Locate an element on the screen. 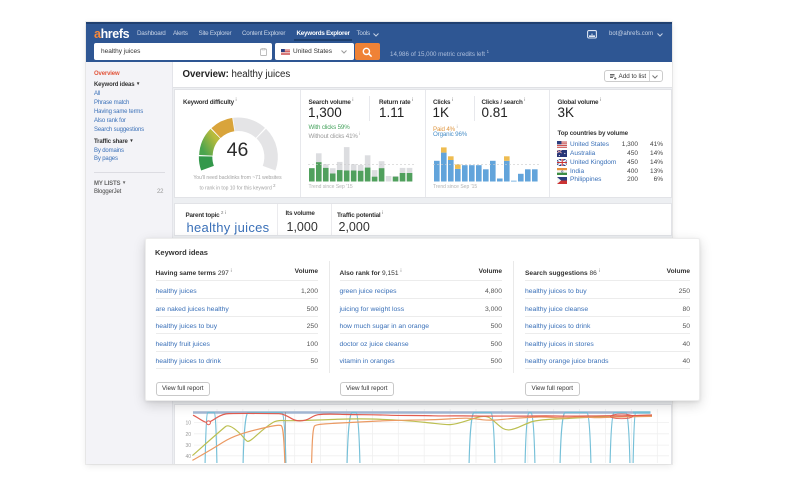  svg-text: 40 is located at coordinates (188, 457).